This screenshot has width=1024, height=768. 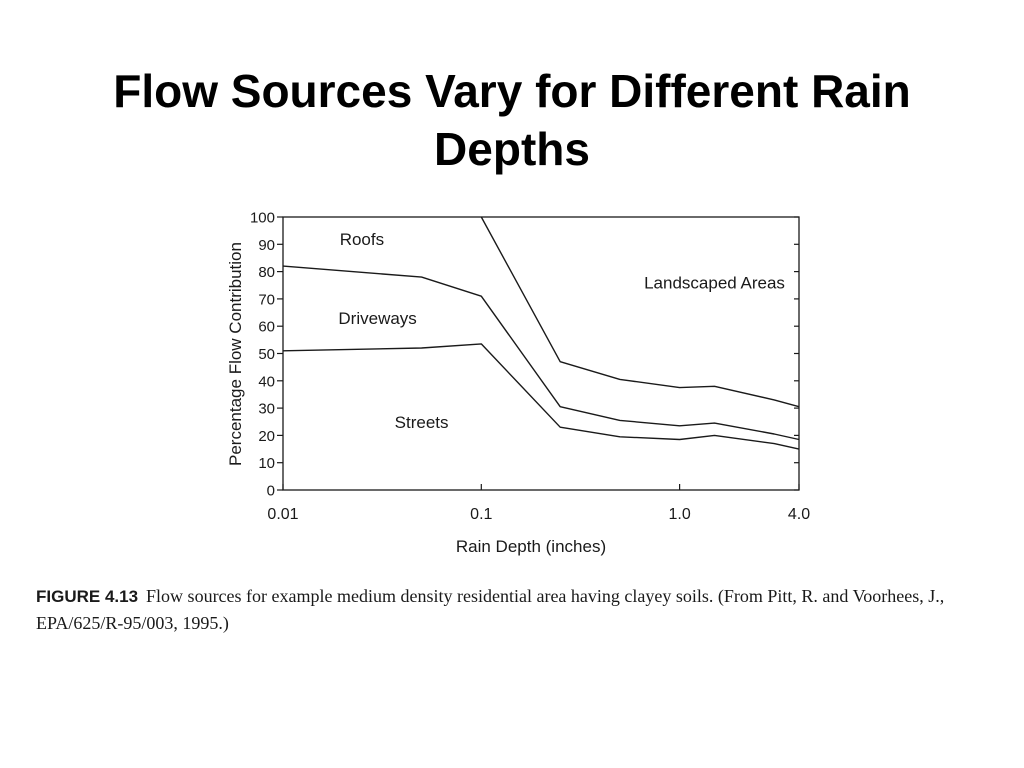 I want to click on y-tick-label: 100, so click(x=262, y=218).